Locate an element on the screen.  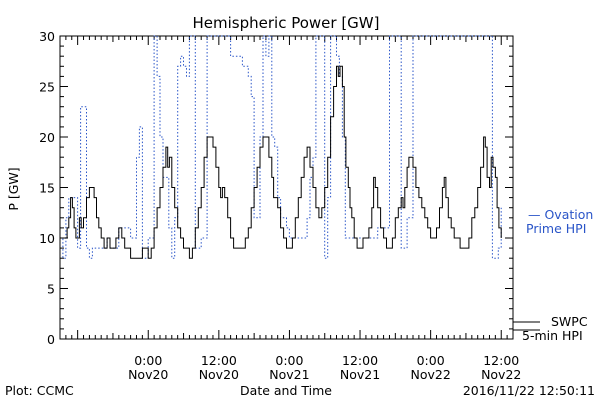
footer-timestamp: 2016/11/22 12:50:11 is located at coordinates (529, 390).